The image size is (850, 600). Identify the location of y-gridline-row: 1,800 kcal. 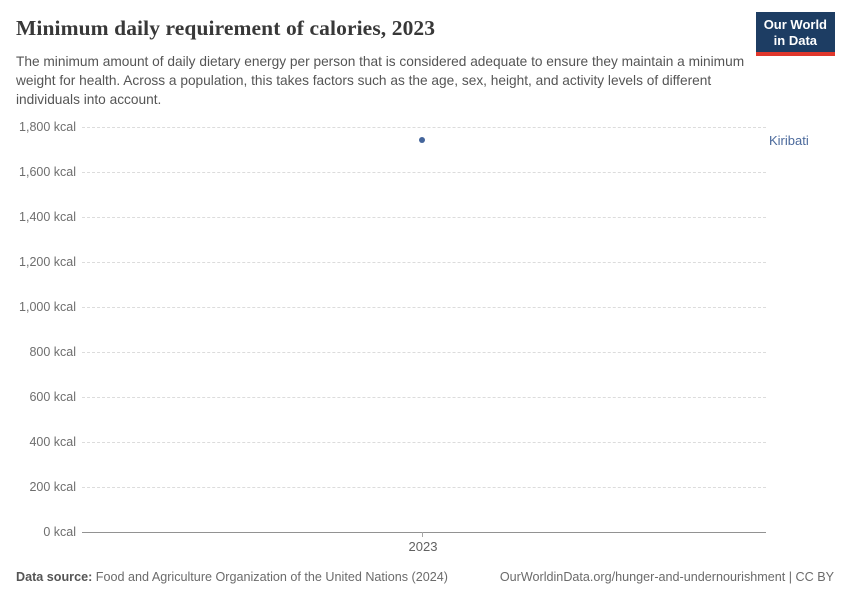
(383, 127).